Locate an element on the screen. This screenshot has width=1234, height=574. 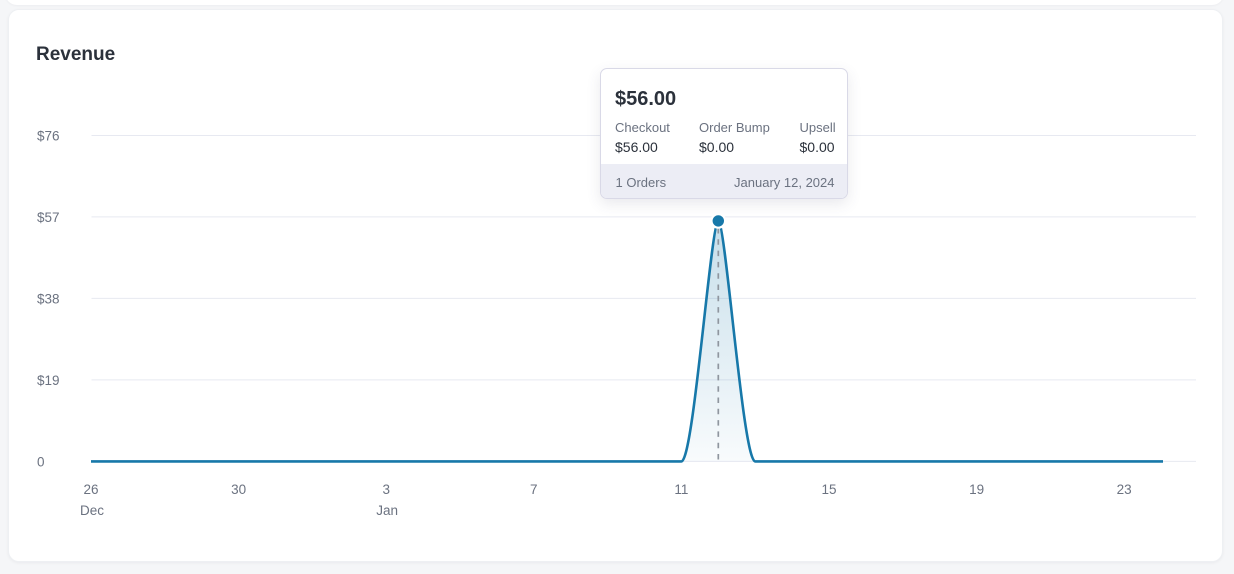
svg-text: Jan is located at coordinates (387, 510).